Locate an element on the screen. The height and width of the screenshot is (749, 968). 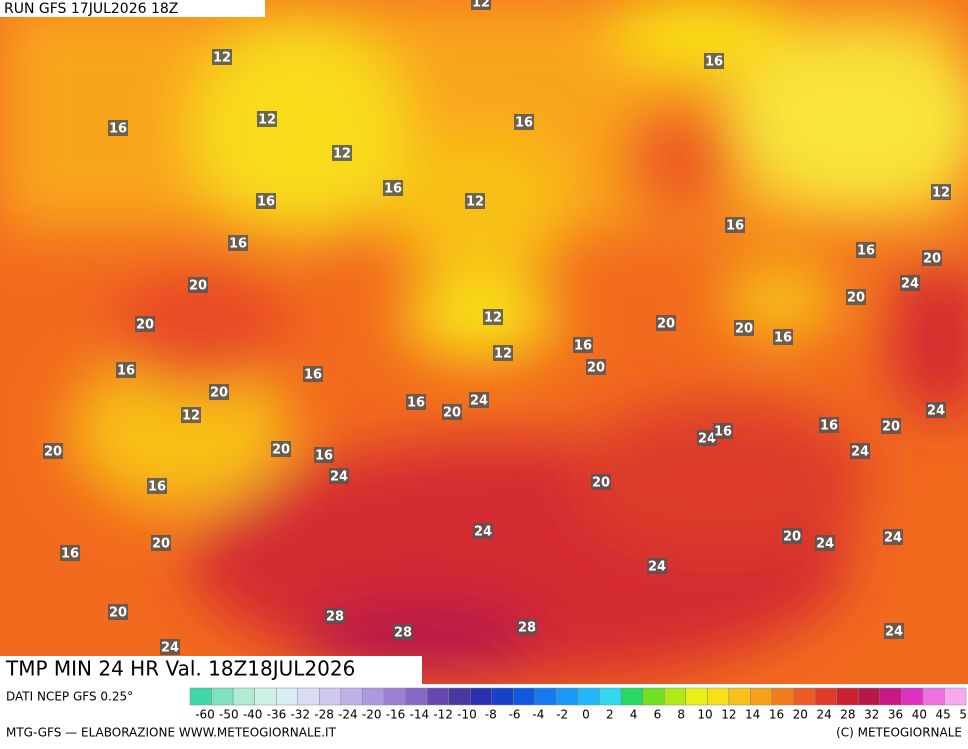
legend-label: 4 is located at coordinates (634, 715).